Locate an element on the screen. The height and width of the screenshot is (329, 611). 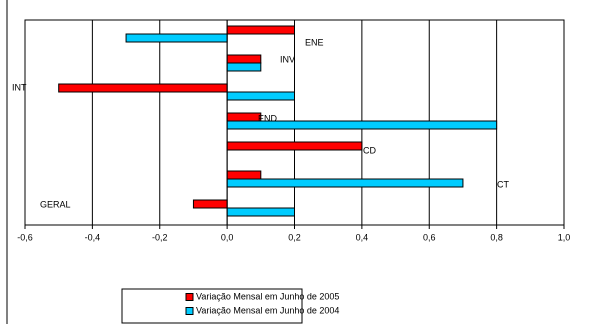
legend-label: Variação Mensal em Junho de 2005 is located at coordinates (267, 296).